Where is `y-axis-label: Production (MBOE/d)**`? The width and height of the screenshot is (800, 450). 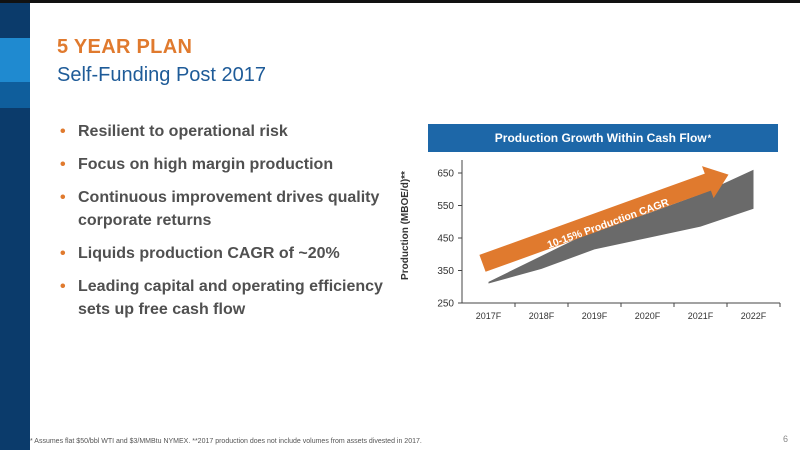 y-axis-label: Production (MBOE/d)** is located at coordinates (405, 225).